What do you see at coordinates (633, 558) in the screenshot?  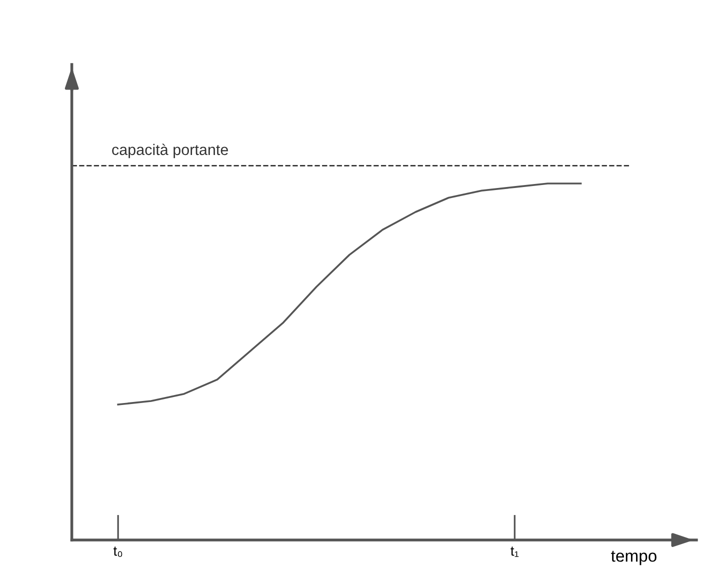 I see `x-axis-title: tempo` at bounding box center [633, 558].